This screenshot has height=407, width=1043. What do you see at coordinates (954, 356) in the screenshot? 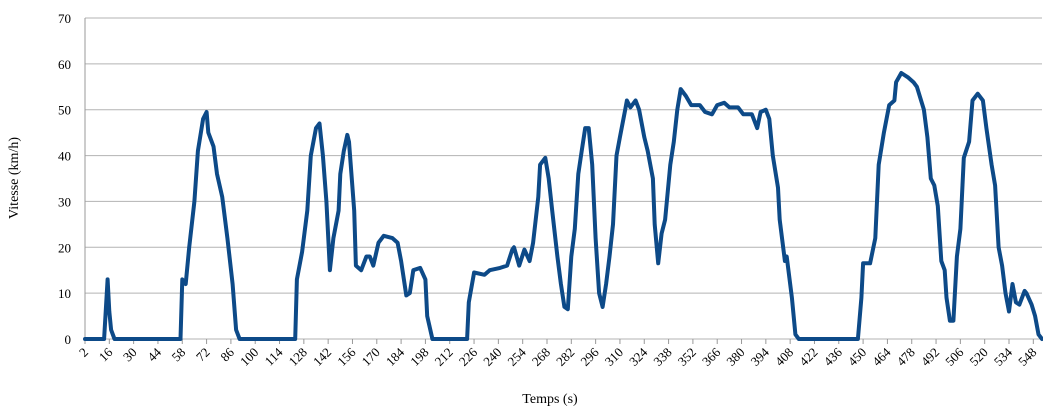
I see `x-tick-label: 506` at bounding box center [954, 356].